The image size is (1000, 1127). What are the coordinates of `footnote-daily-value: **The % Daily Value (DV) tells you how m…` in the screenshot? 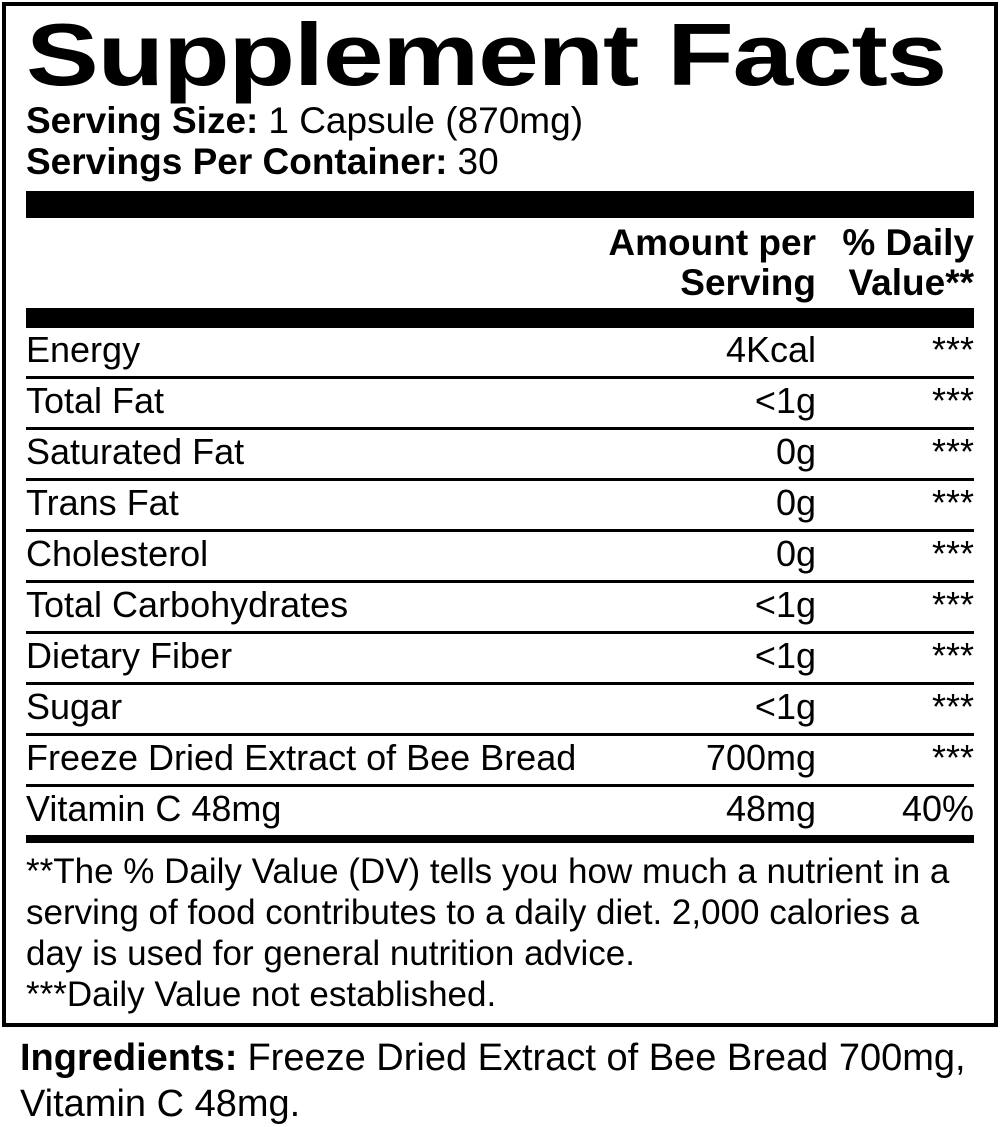 It's located at (488, 912).